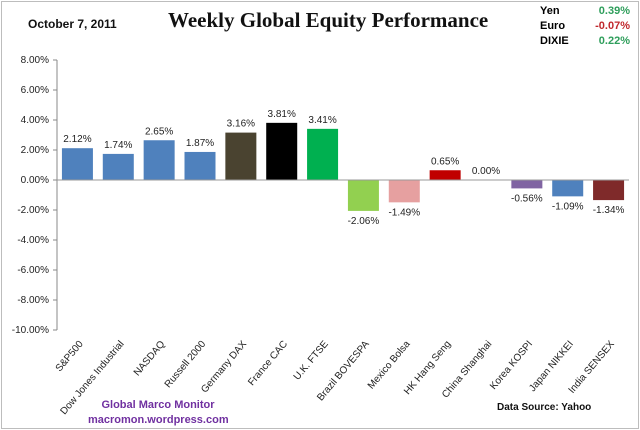  Describe the element at coordinates (72, 24) in the screenshot. I see `report-date: October 7, 2011` at that location.